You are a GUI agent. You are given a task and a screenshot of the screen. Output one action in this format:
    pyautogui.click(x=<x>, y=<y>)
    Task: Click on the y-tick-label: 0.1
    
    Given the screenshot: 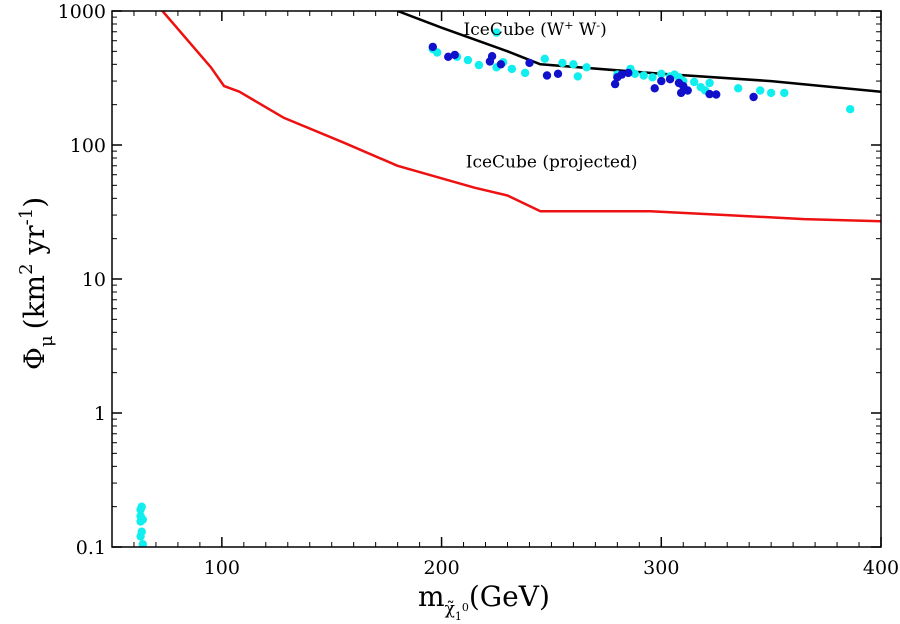 What is the action you would take?
    pyautogui.click(x=91, y=548)
    